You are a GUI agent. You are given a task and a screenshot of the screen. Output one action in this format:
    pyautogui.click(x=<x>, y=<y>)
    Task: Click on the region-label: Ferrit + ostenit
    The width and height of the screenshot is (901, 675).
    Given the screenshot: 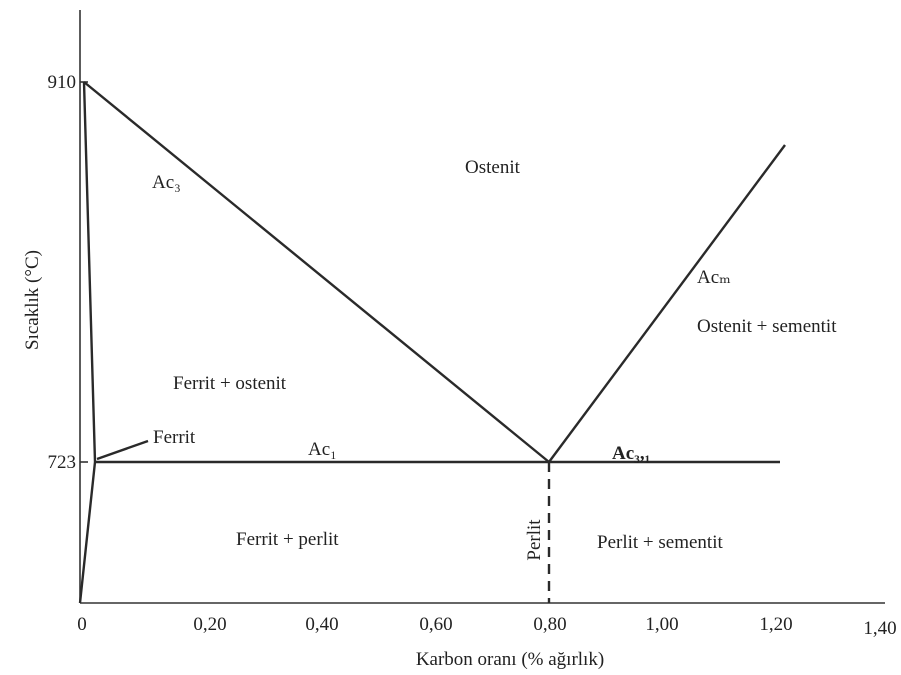 What is the action you would take?
    pyautogui.click(x=230, y=383)
    